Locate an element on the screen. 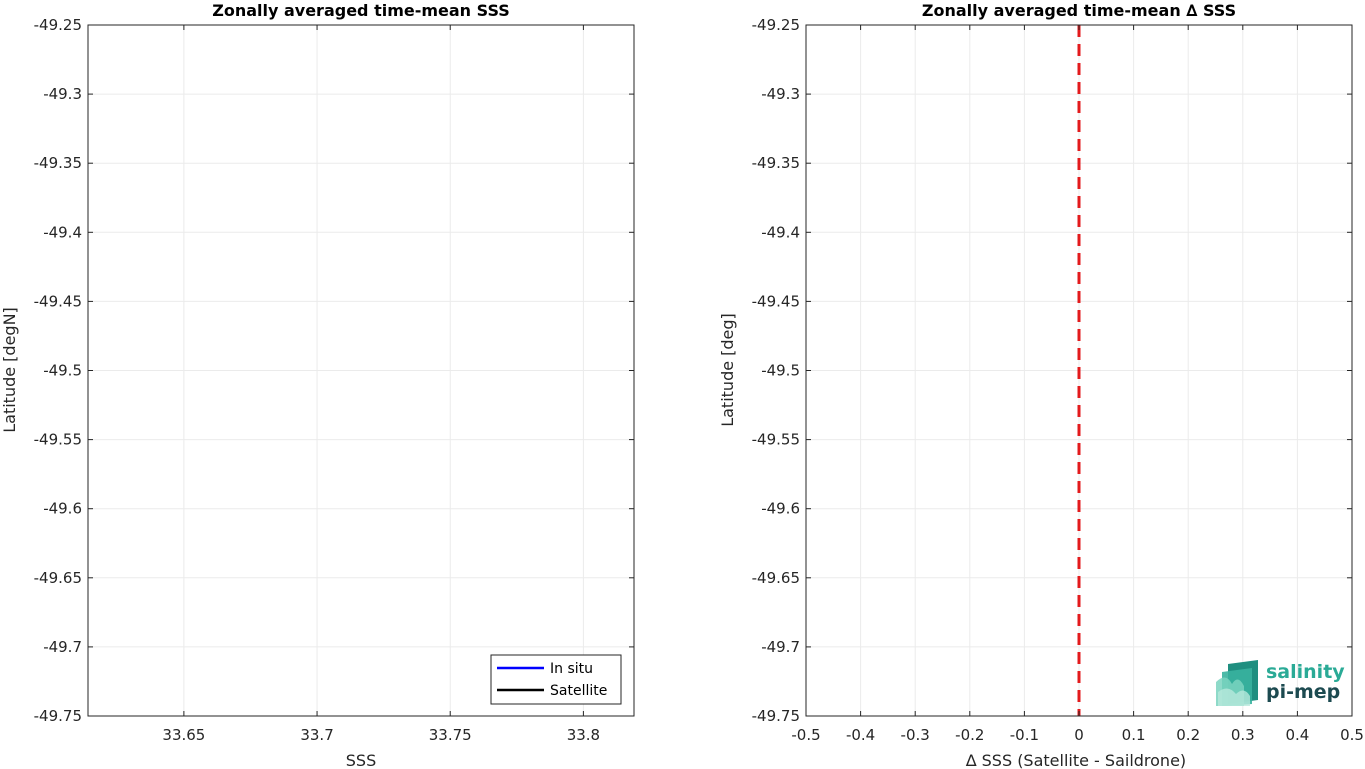 This screenshot has width=1365, height=769. sss-legend: In situ Satellite is located at coordinates (556, 679).